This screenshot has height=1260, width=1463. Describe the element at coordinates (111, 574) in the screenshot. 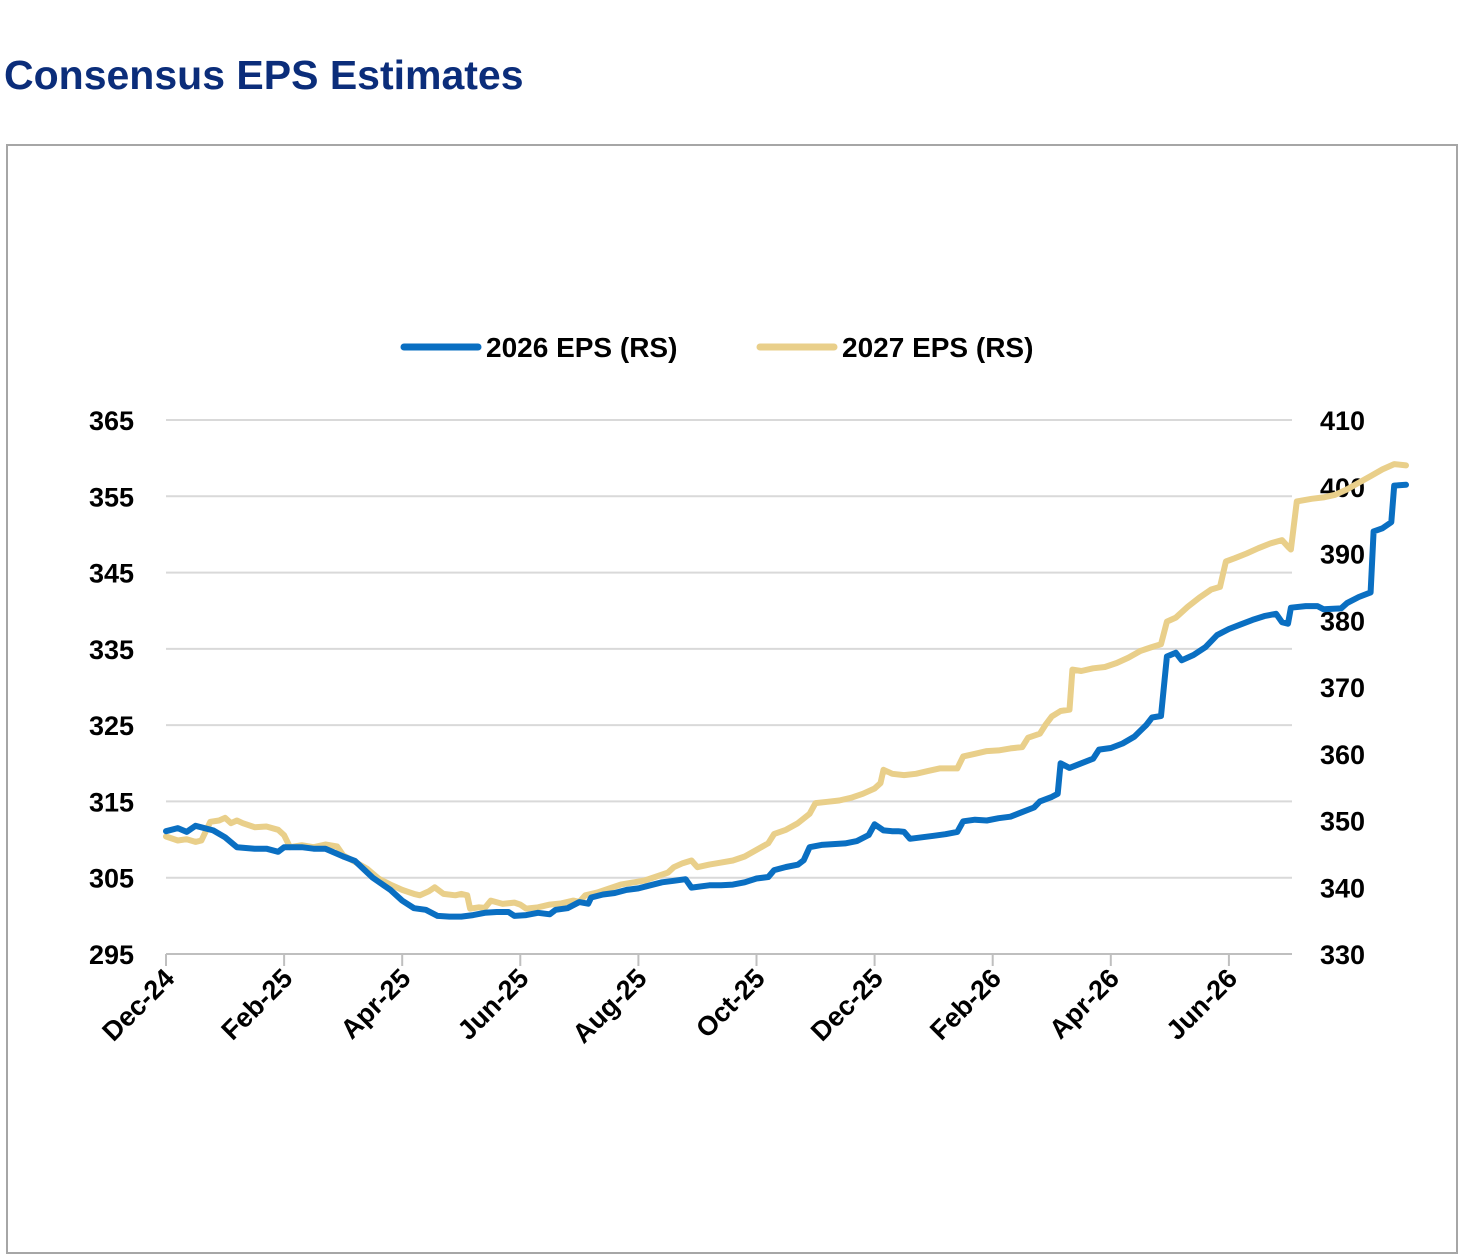

I see `left-y-tick-label: 345` at that location.